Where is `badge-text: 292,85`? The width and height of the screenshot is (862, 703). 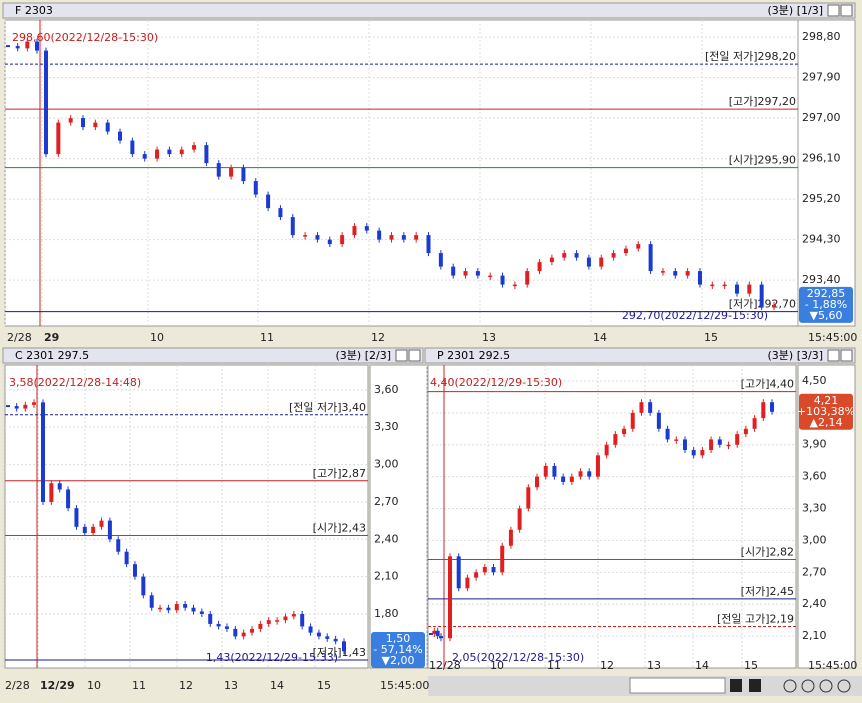
badge-text: 292,85 is located at coordinates (826, 293).